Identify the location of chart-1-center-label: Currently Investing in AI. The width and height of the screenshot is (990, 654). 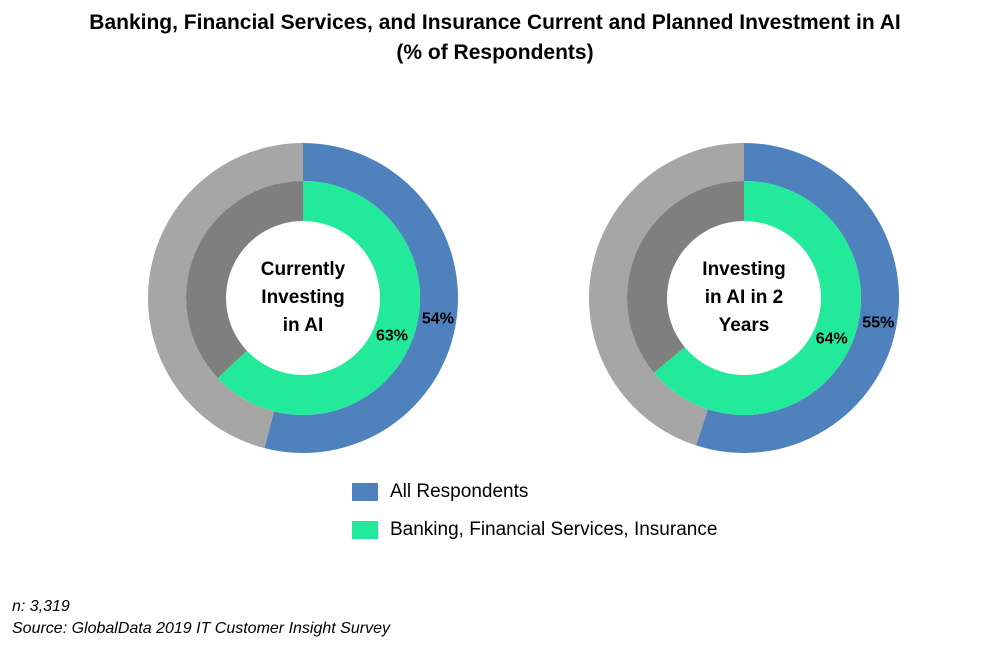
(303, 297).